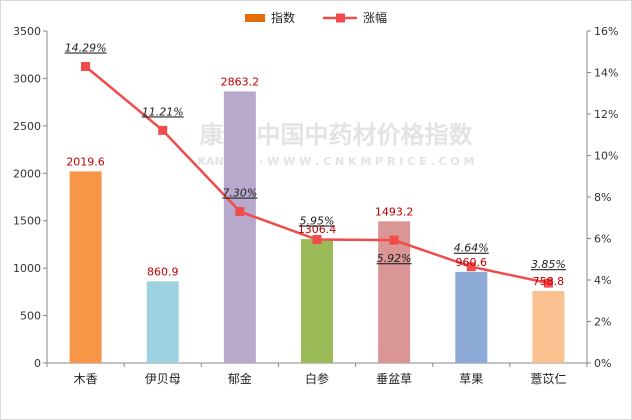  Describe the element at coordinates (471, 379) in the screenshot. I see `x-category-label: 草果` at that location.